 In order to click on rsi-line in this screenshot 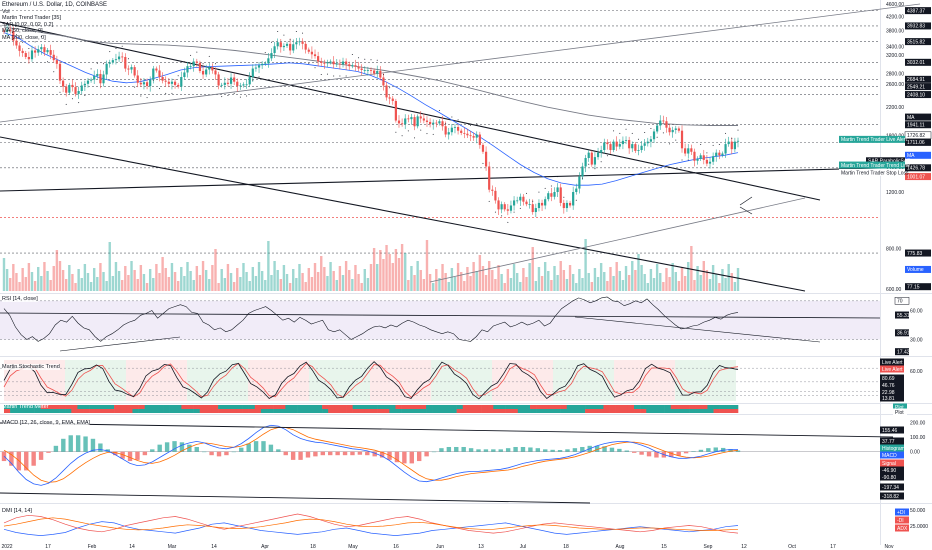, I will do `click(371, 319)`.